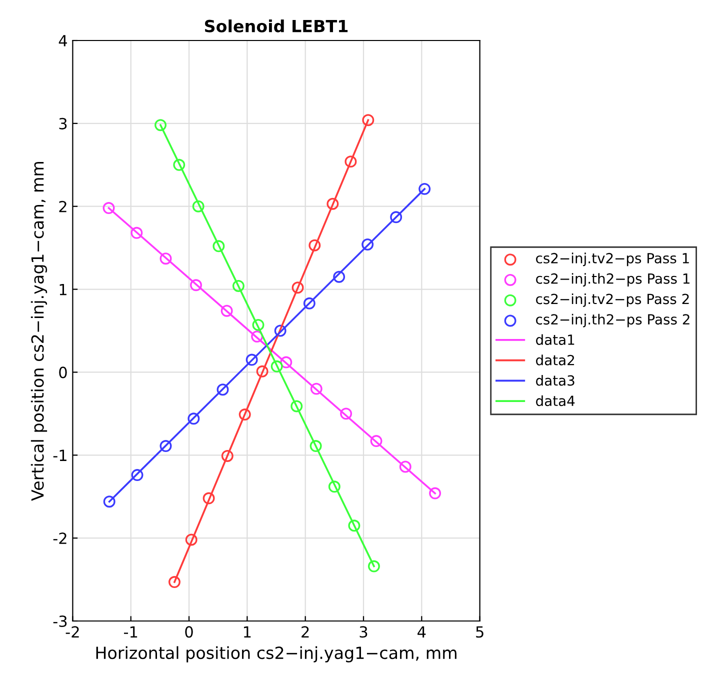 This screenshot has height=675, width=727. What do you see at coordinates (305, 632) in the screenshot?
I see `x-tick-label: 2` at bounding box center [305, 632].